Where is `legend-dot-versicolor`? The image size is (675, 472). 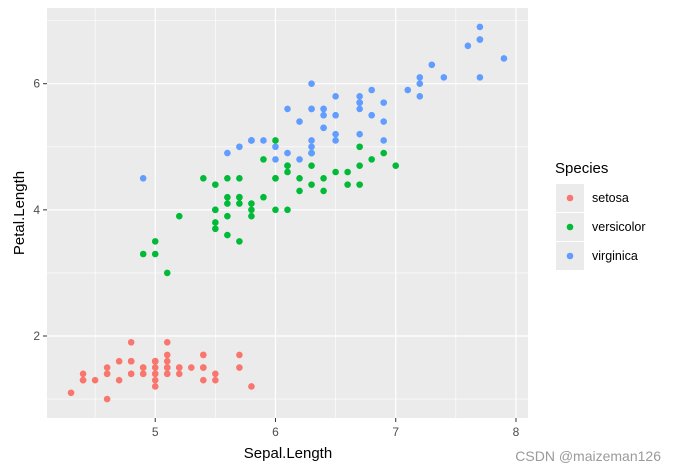 legend-dot-versicolor is located at coordinates (570, 227).